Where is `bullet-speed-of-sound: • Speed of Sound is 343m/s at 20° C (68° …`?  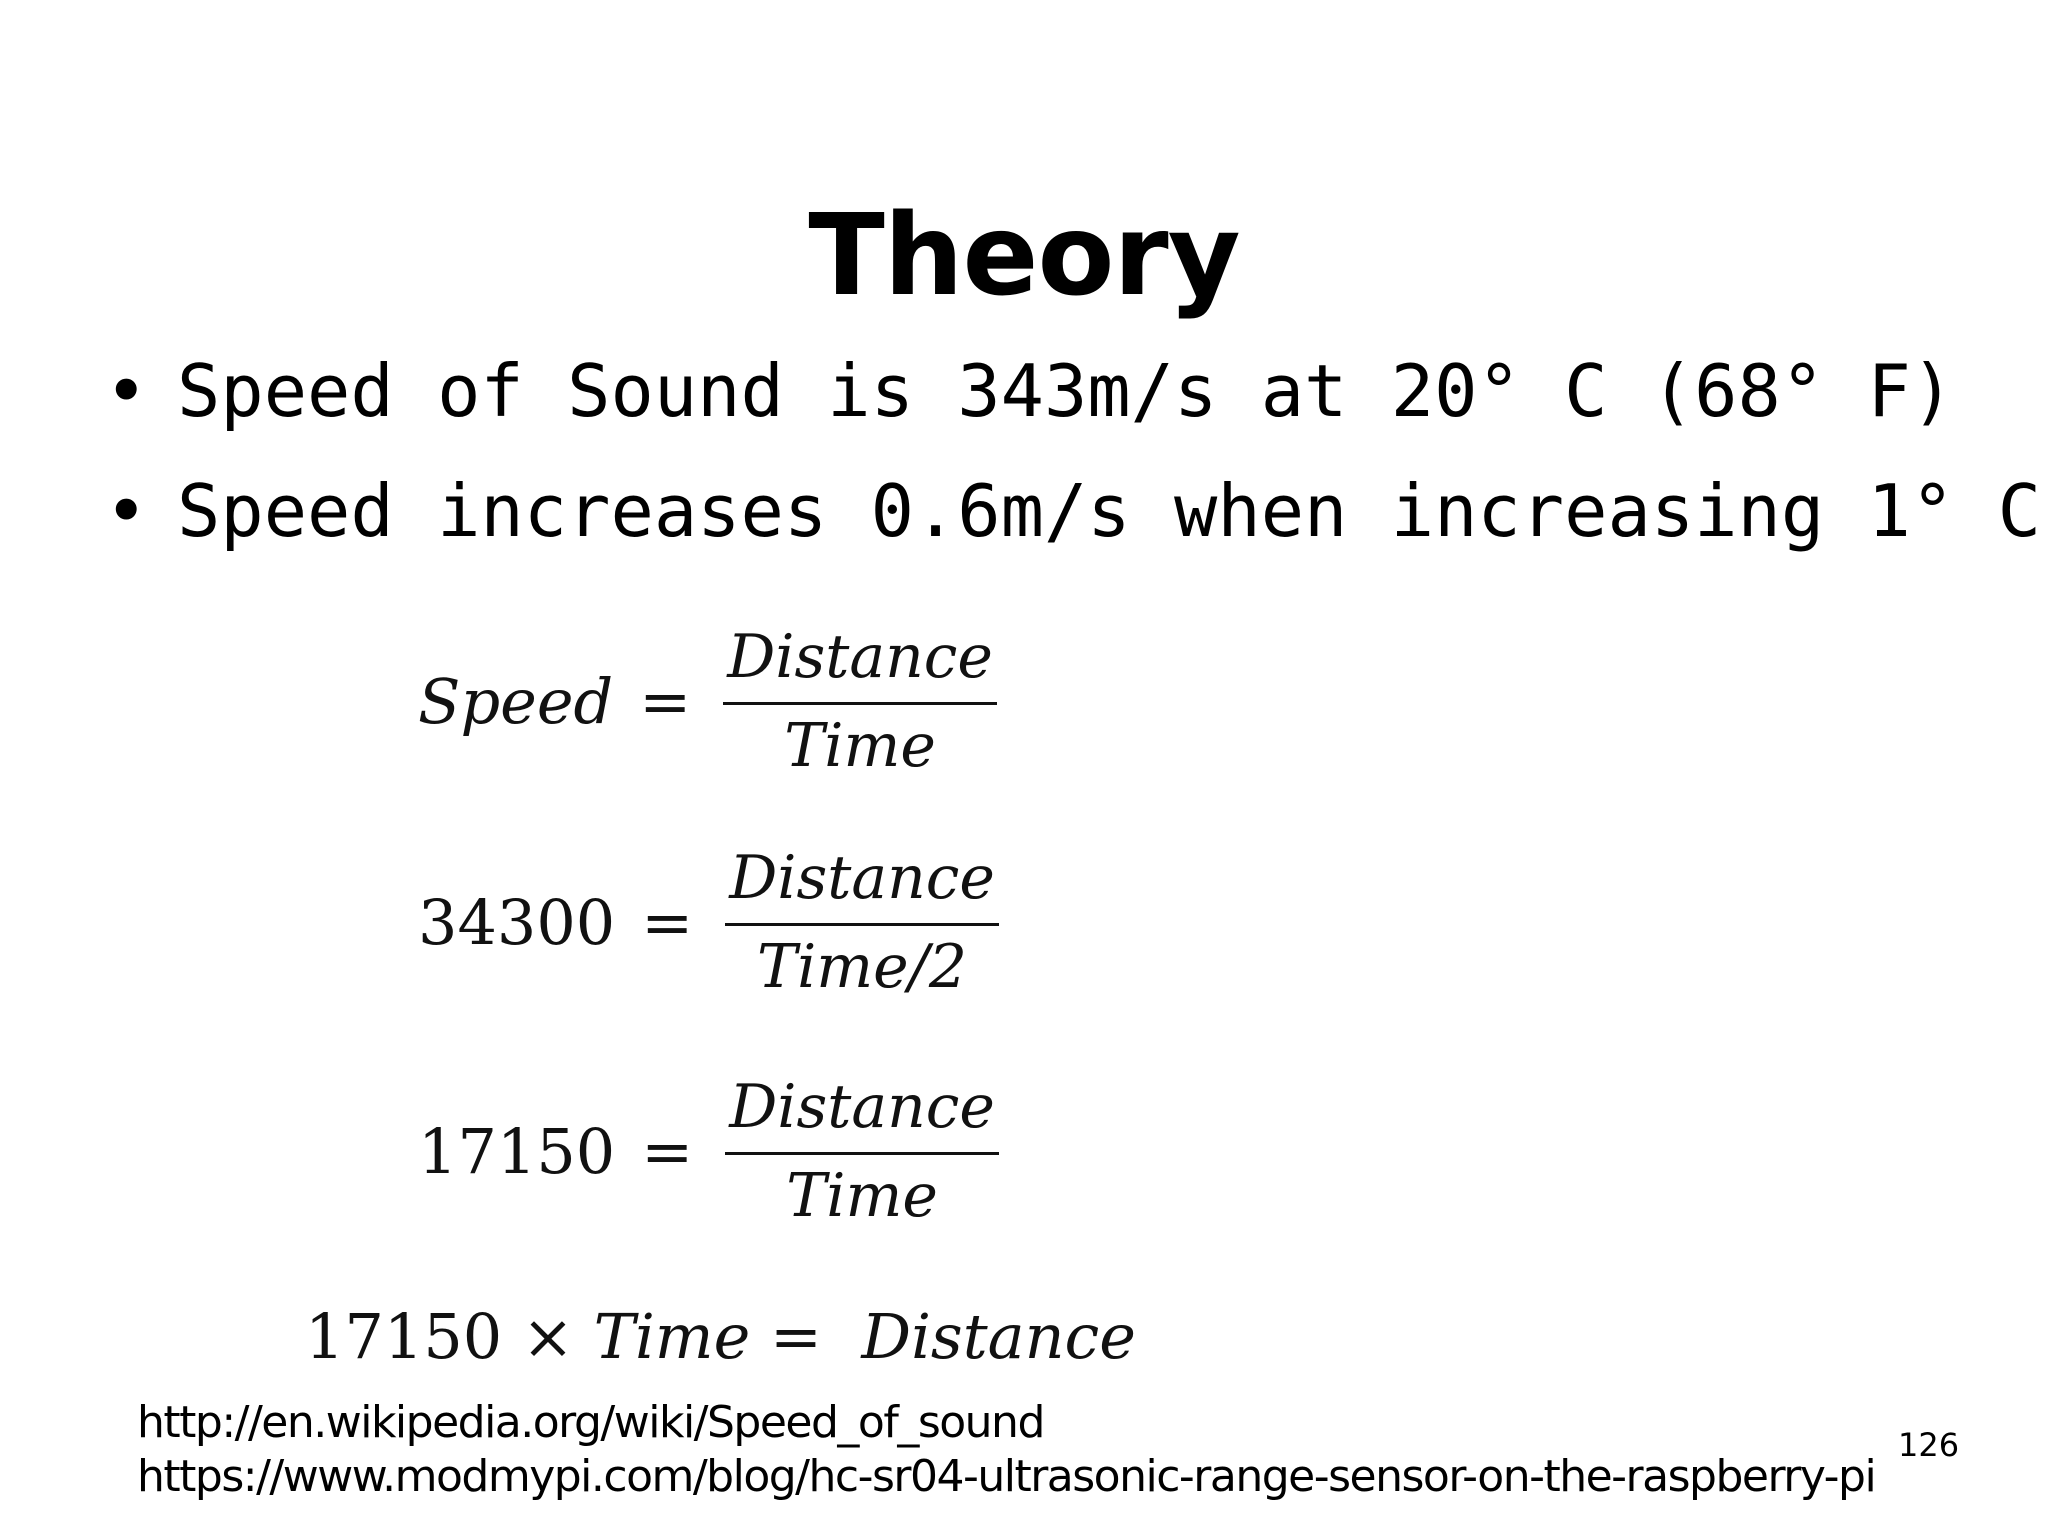 bullet-speed-of-sound: • Speed of Sound is 343m/s at 20° C (68° … is located at coordinates (1073, 415).